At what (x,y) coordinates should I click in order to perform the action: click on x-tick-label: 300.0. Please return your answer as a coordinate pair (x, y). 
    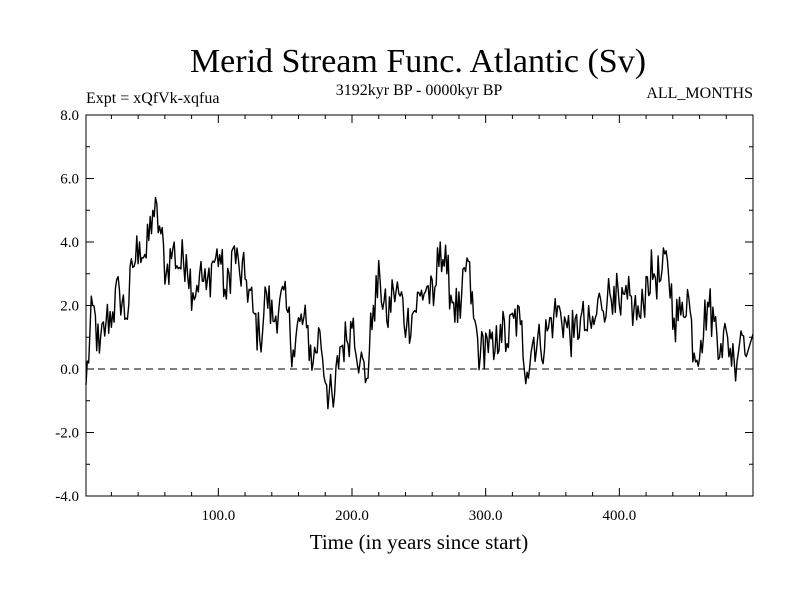
    Looking at the image, I should click on (486, 516).